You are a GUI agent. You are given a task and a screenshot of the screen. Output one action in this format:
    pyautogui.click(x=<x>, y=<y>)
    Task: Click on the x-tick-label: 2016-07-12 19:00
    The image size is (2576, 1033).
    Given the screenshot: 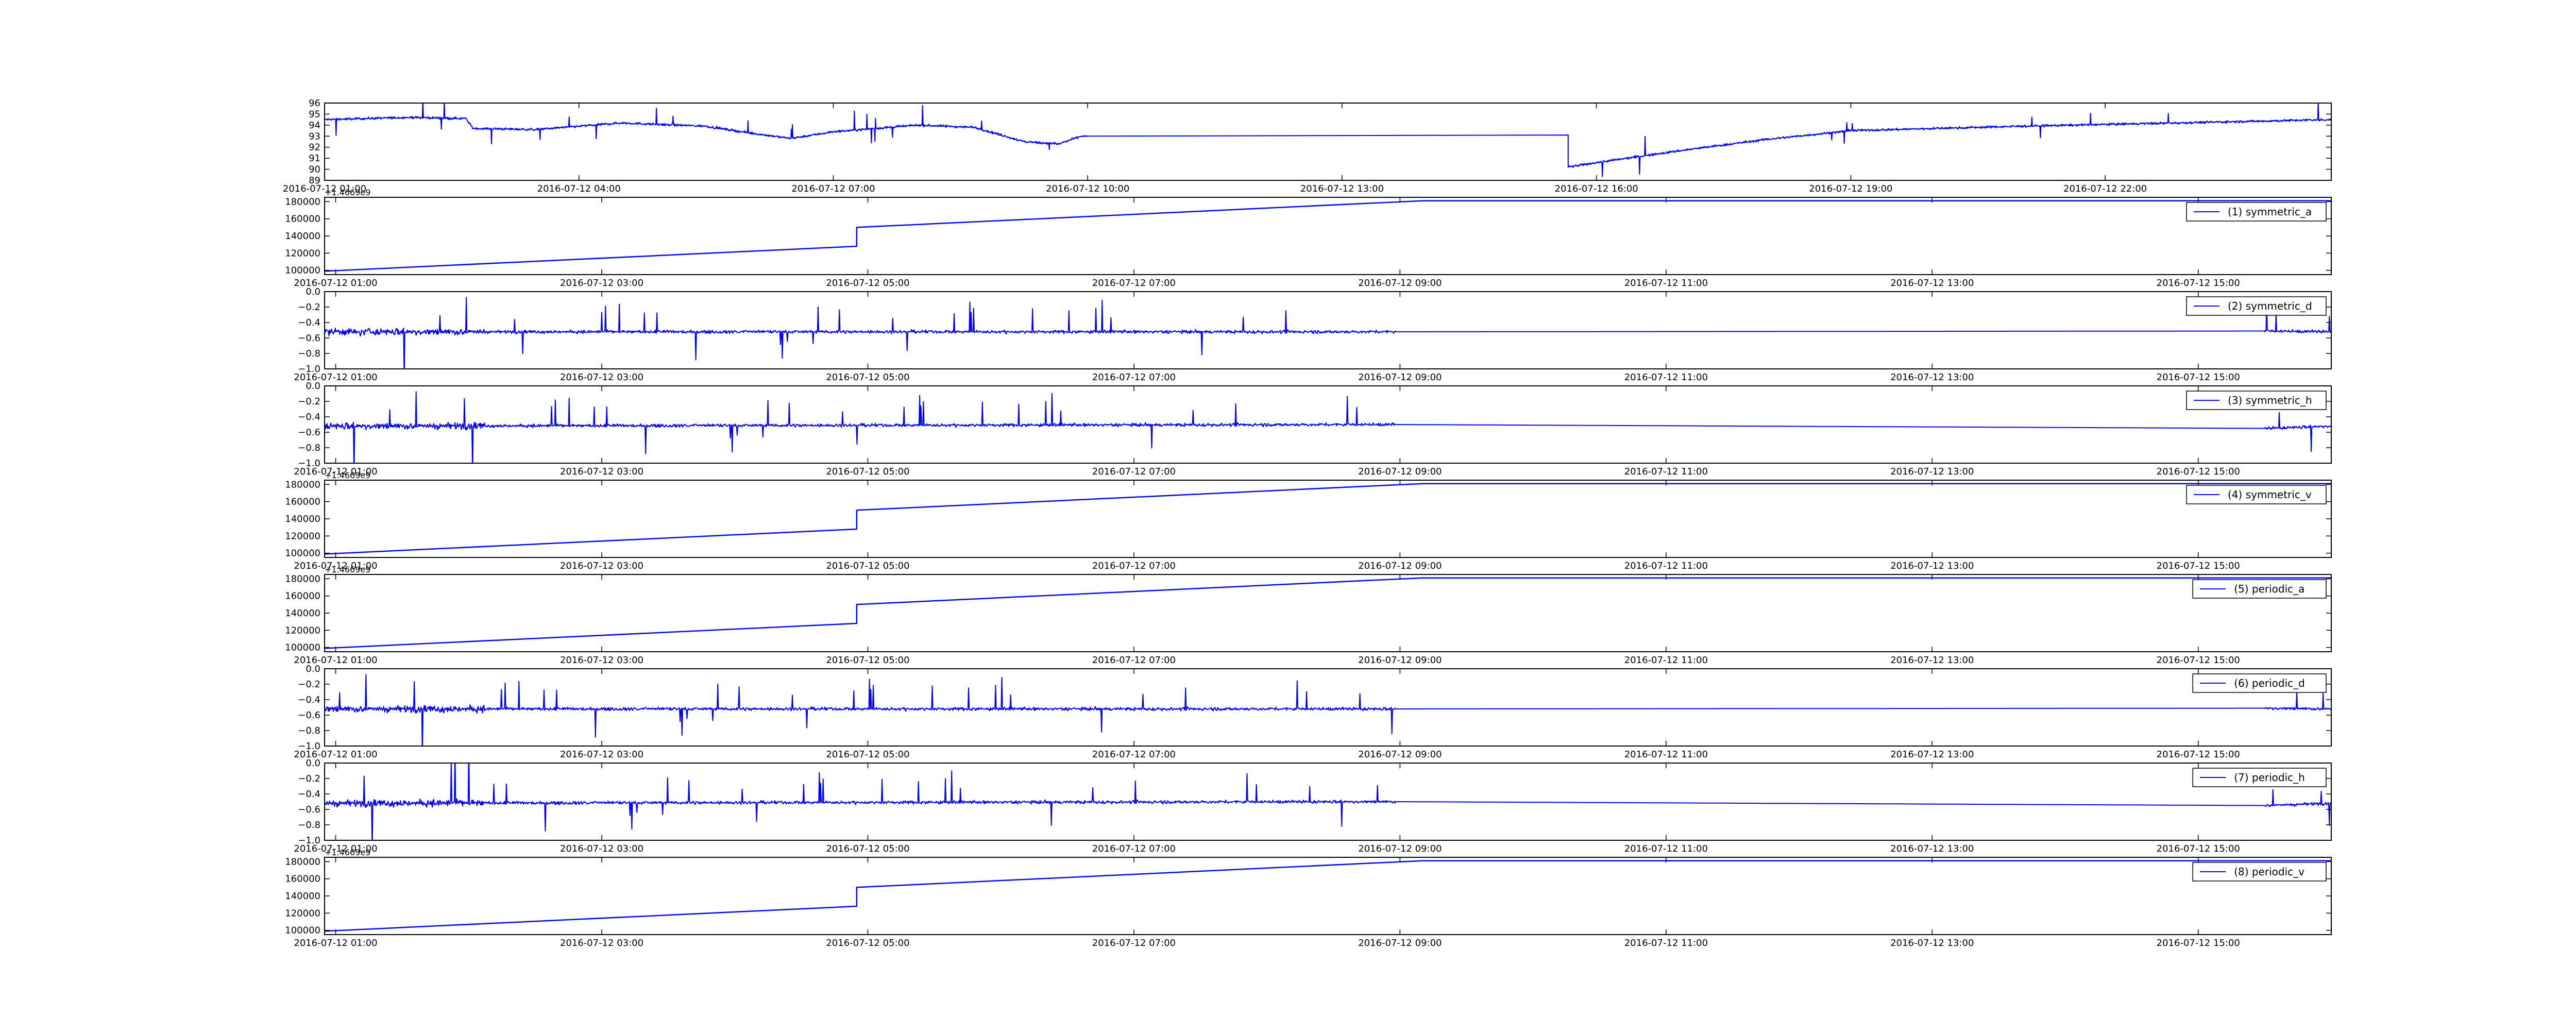 What is the action you would take?
    pyautogui.click(x=1850, y=188)
    